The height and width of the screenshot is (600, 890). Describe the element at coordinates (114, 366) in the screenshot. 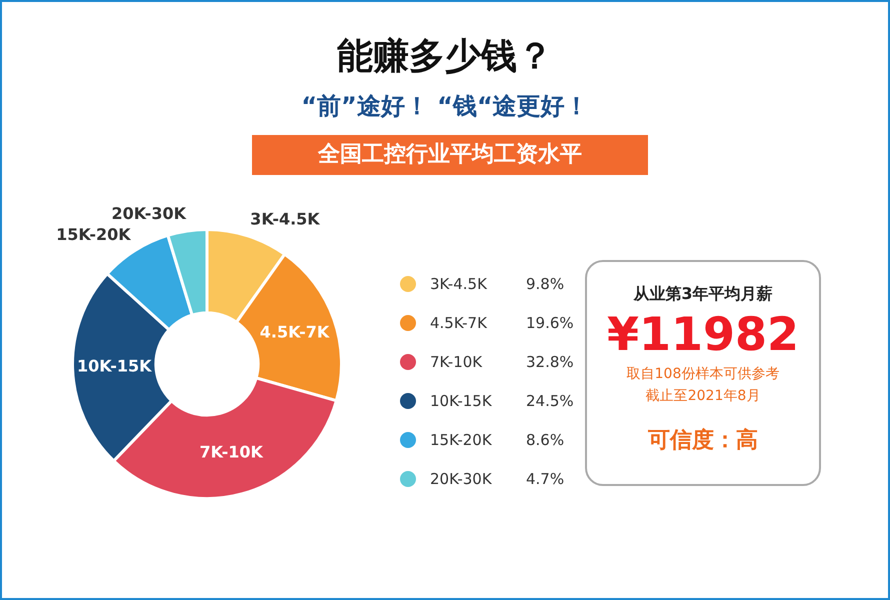

I see `slice-label: 10K-15K` at that location.